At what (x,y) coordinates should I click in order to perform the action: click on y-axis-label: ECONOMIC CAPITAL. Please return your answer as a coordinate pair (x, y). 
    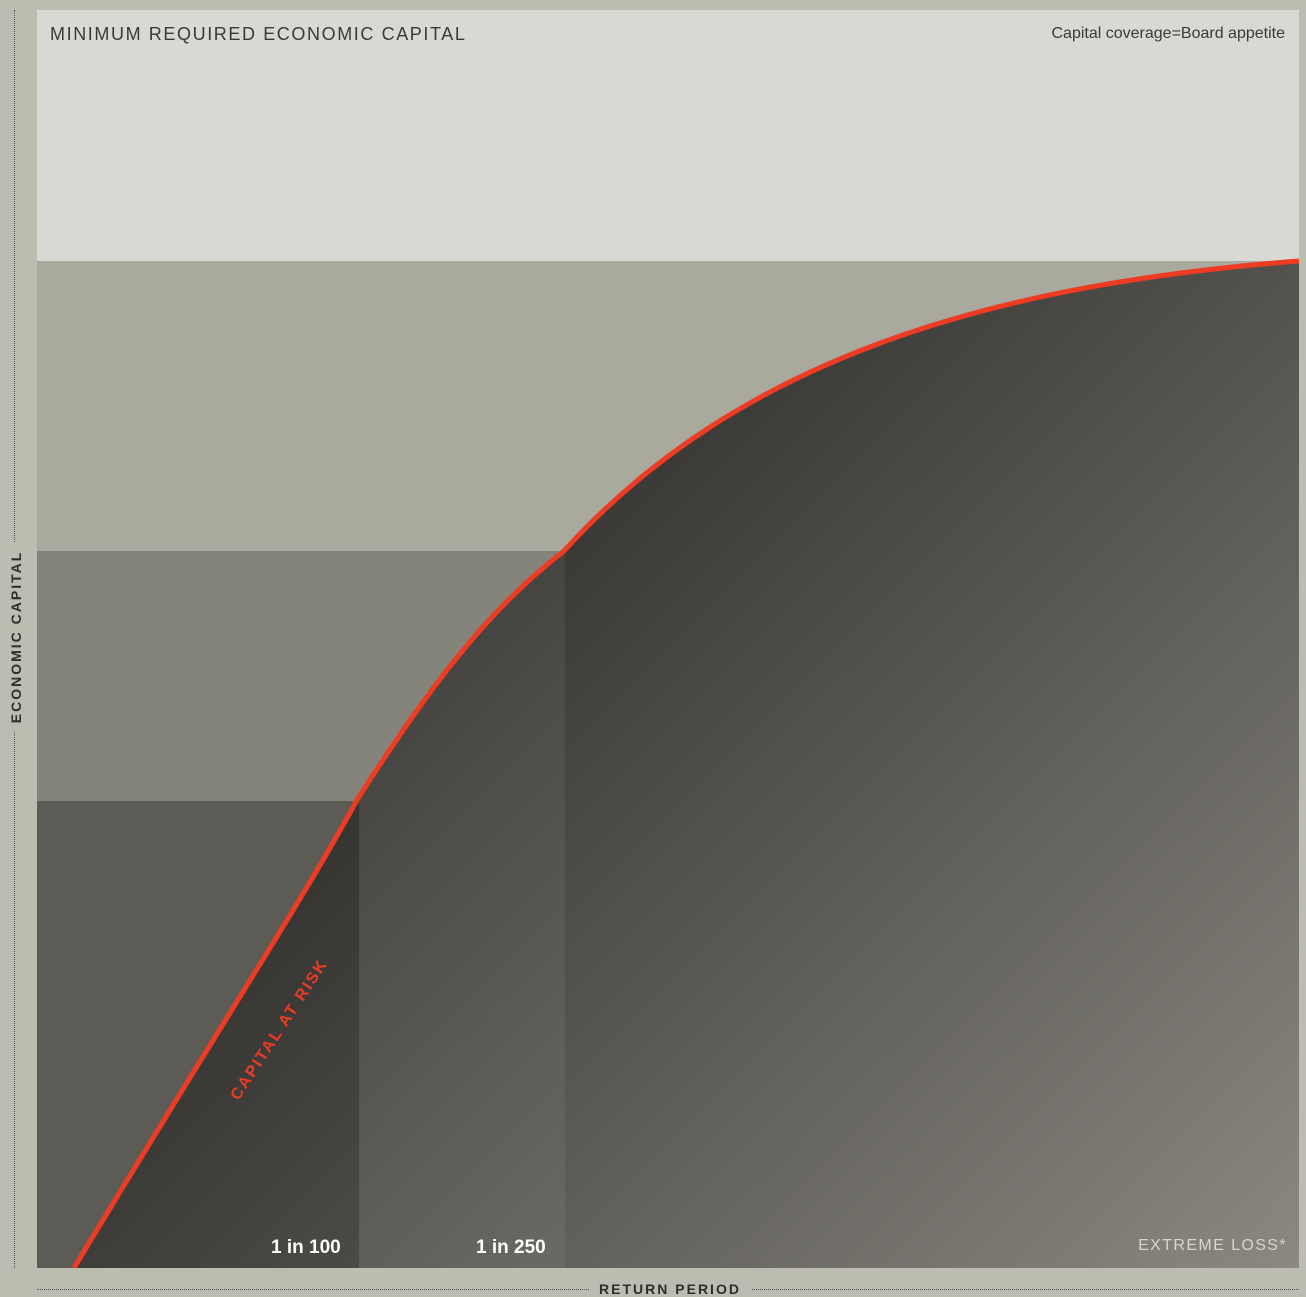
    Looking at the image, I should click on (16, 637).